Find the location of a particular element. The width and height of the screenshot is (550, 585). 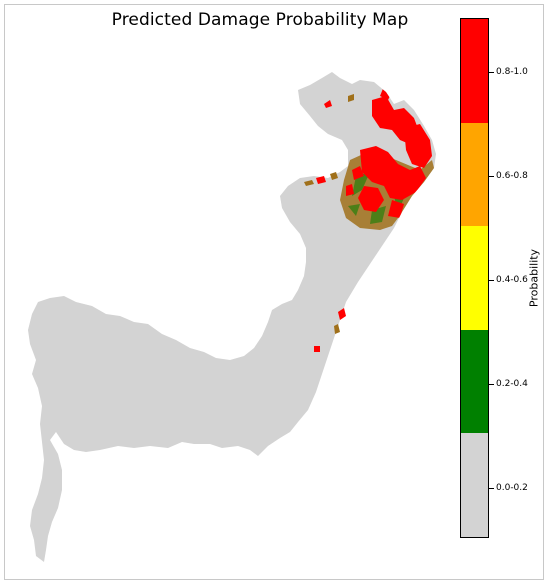

legend-swatch-0.0-0.2 is located at coordinates (474, 485).